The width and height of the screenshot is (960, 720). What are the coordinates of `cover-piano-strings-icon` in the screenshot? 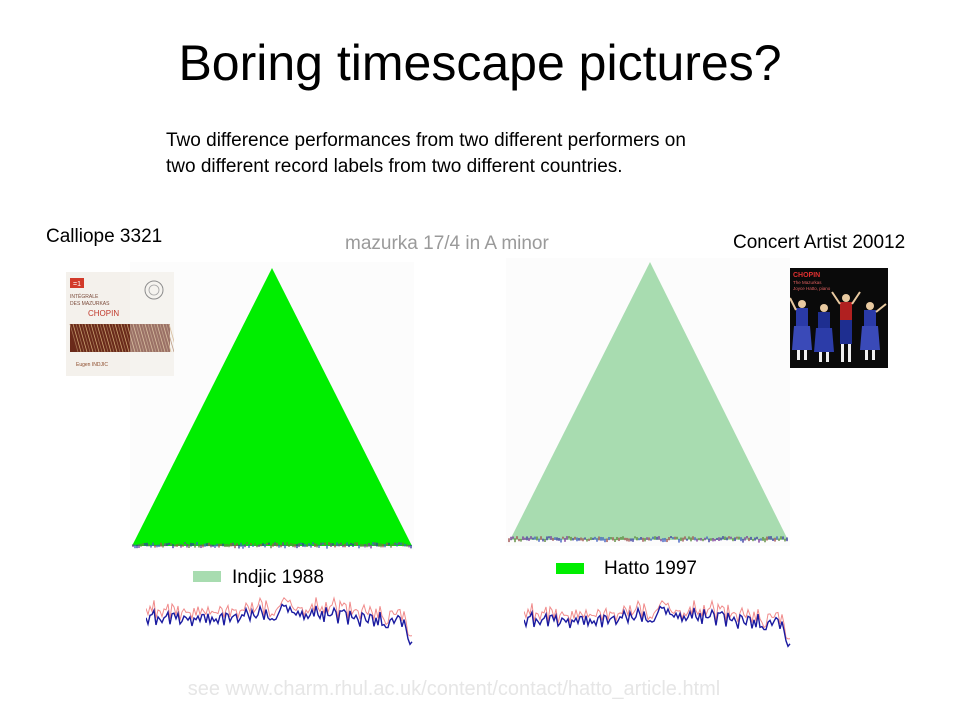 It's located at (121, 338).